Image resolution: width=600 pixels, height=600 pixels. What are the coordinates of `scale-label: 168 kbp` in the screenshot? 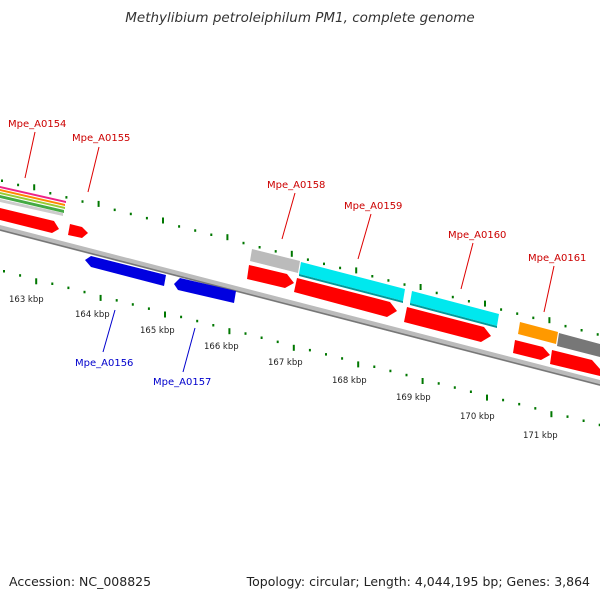 It's located at (349, 381).